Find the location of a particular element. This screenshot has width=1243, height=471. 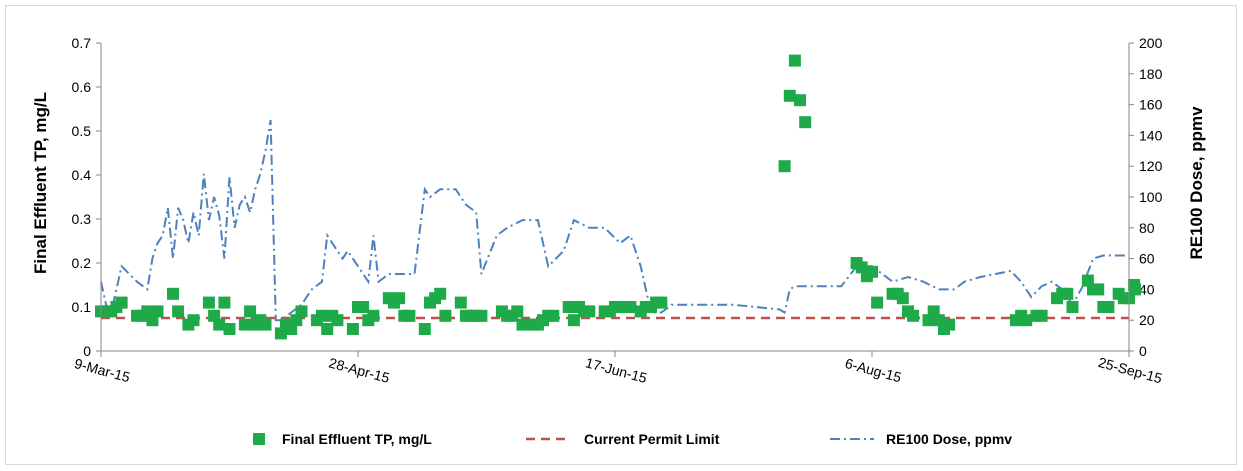

left-tick-label: 0.4 is located at coordinates (82, 175).